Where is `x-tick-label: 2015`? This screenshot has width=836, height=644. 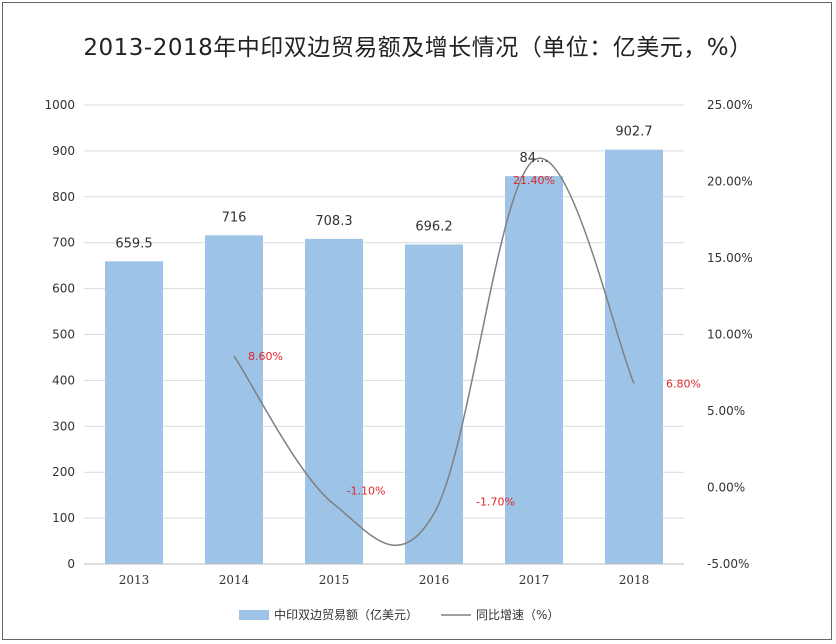 x-tick-label: 2015 is located at coordinates (334, 580).